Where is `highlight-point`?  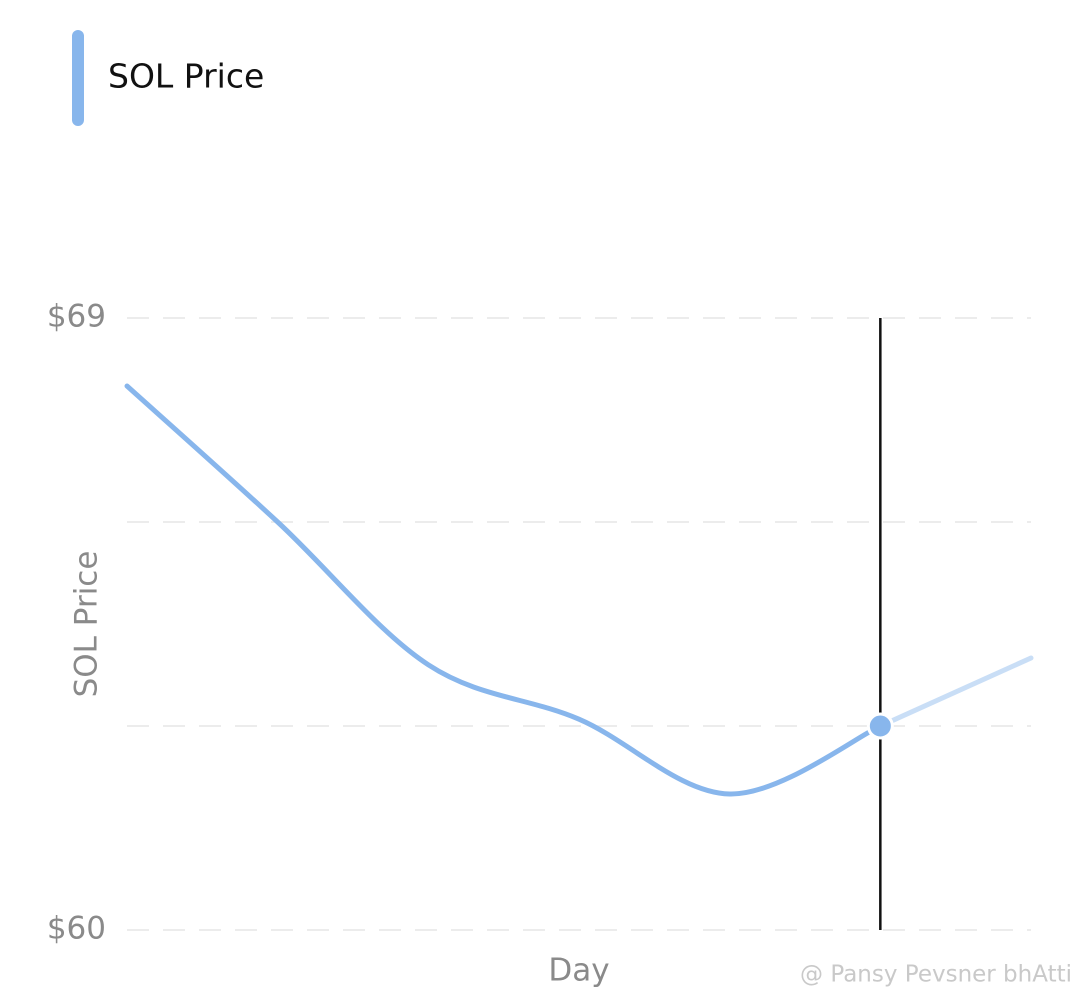 highlight-point is located at coordinates (880, 726).